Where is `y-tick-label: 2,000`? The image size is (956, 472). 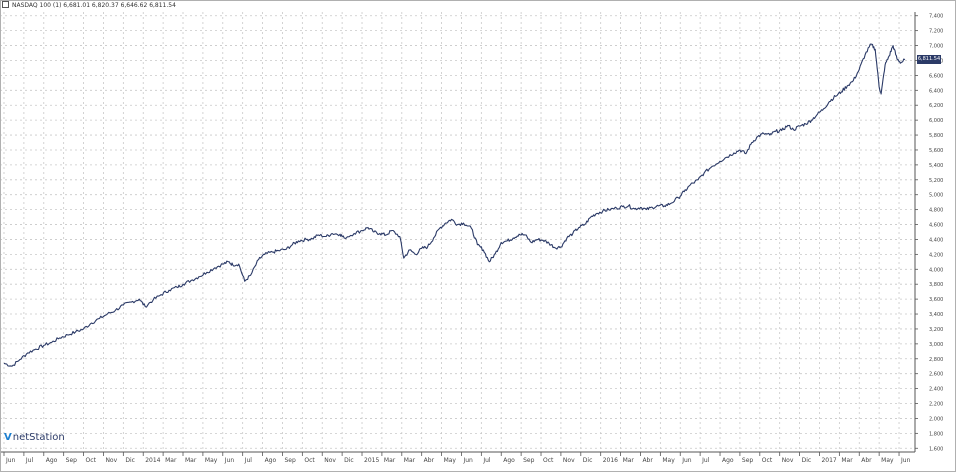 y-tick-label: 2,000 is located at coordinates (936, 419).